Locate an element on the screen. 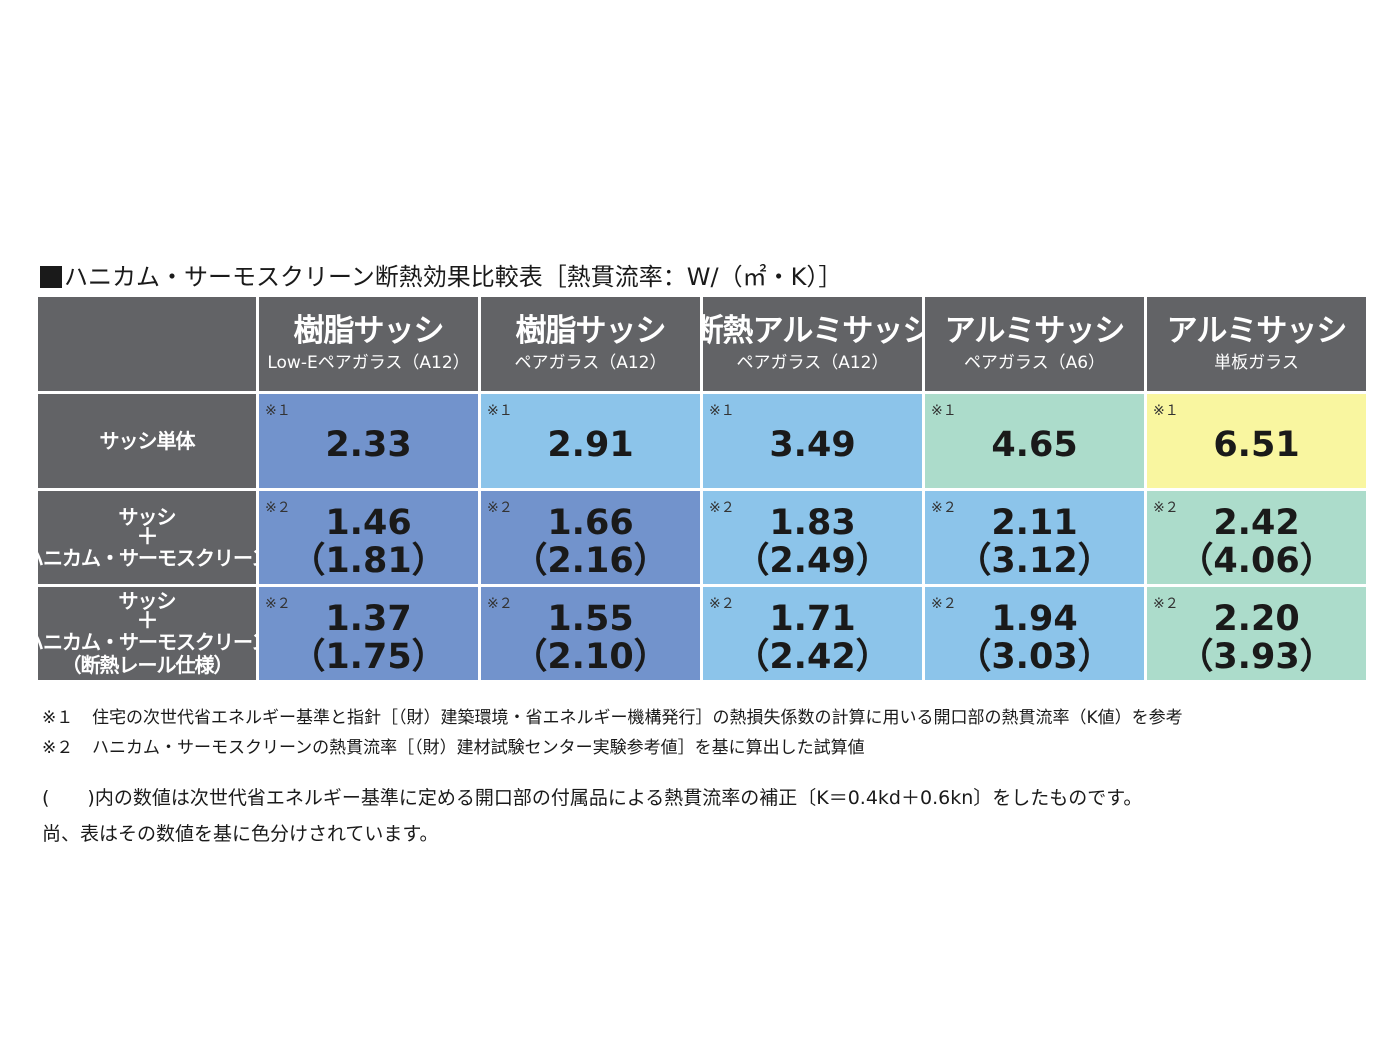 The width and height of the screenshot is (1400, 1050). cell-corrected-value: （2.42） is located at coordinates (812, 656).